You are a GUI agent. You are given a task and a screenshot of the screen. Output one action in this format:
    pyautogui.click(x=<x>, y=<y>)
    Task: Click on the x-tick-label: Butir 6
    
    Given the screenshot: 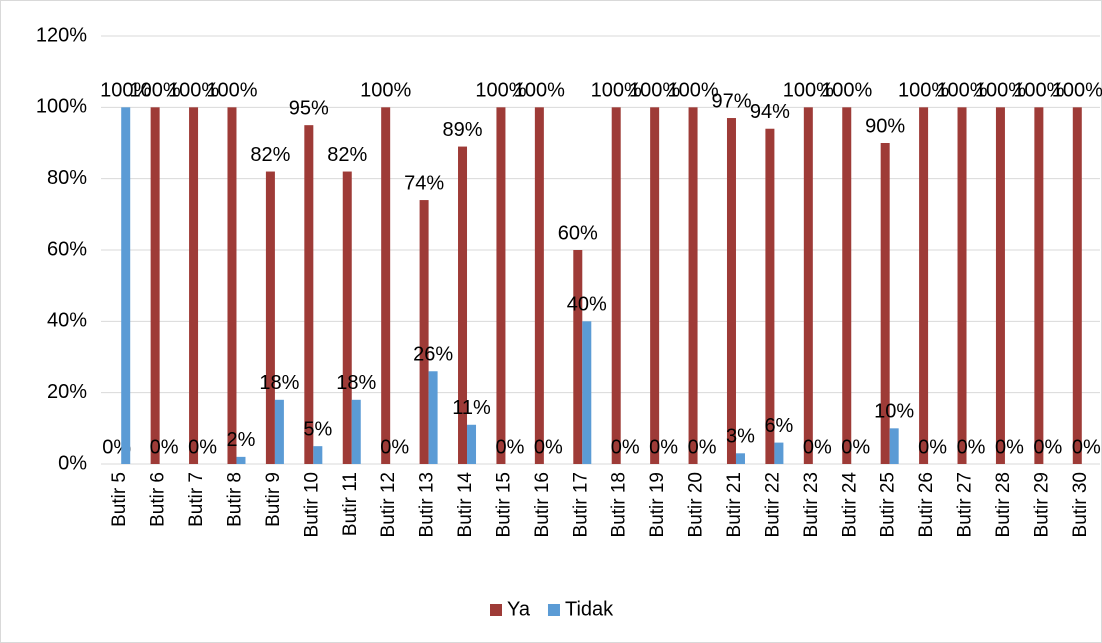 What is the action you would take?
    pyautogui.click(x=158, y=499)
    